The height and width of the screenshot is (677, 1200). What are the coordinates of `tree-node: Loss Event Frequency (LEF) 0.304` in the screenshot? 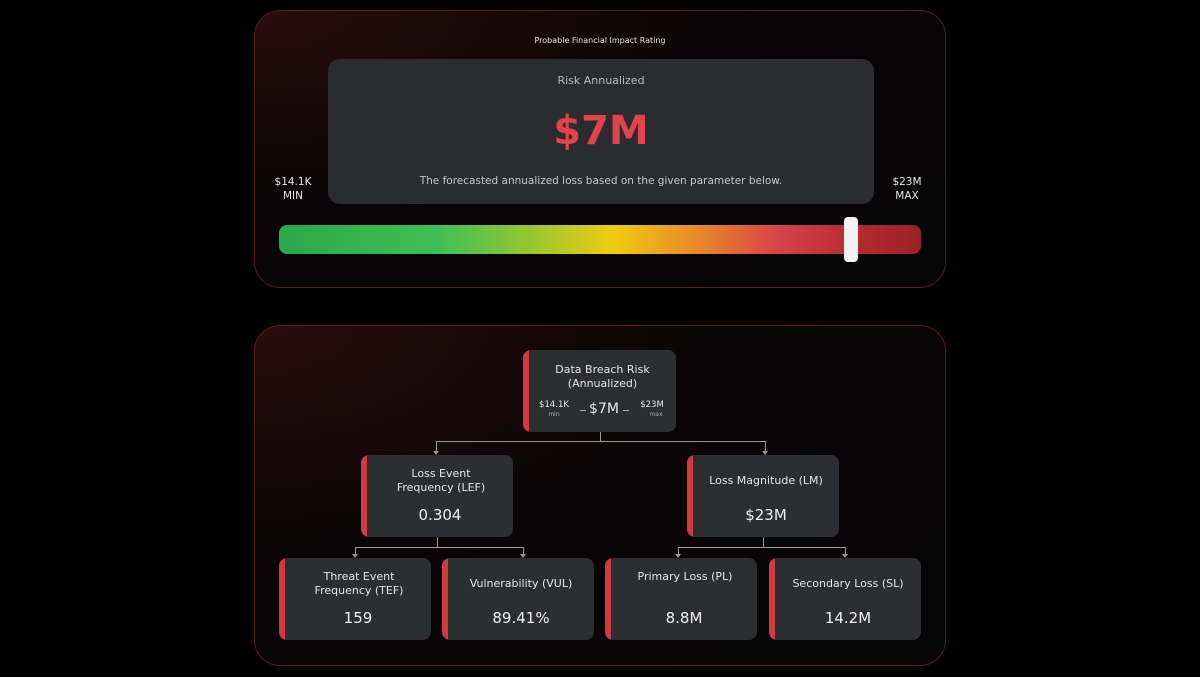 It's located at (437, 496).